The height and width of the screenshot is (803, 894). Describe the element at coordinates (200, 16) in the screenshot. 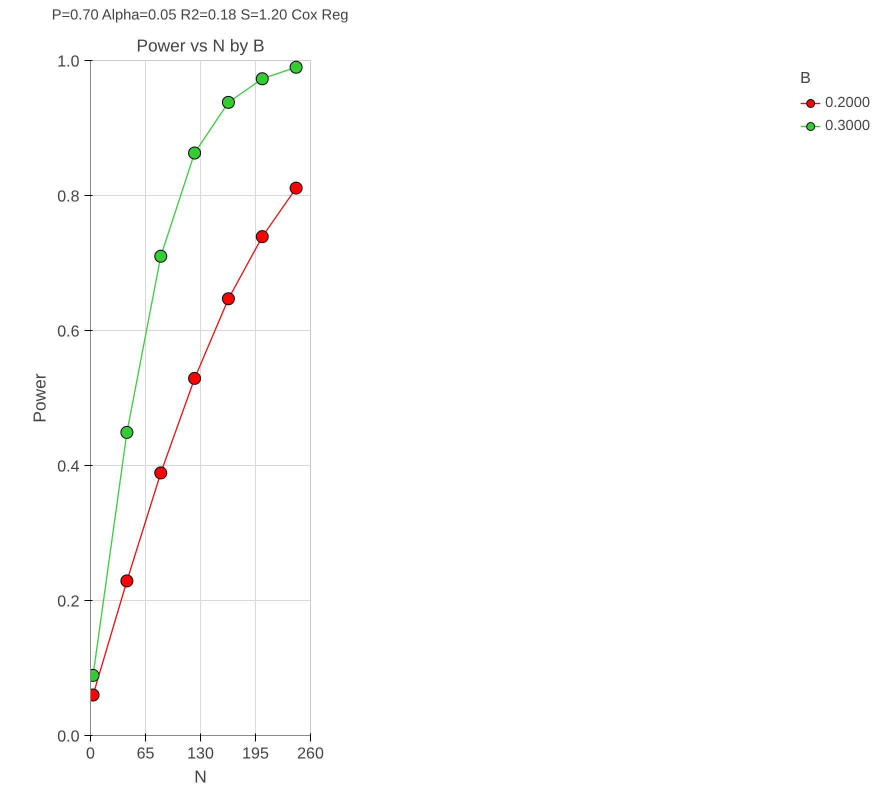

I see `chart-subtitle: P=0.70 Alpha=0.05 R2=0.18 S=1.20 Cox Reg` at that location.